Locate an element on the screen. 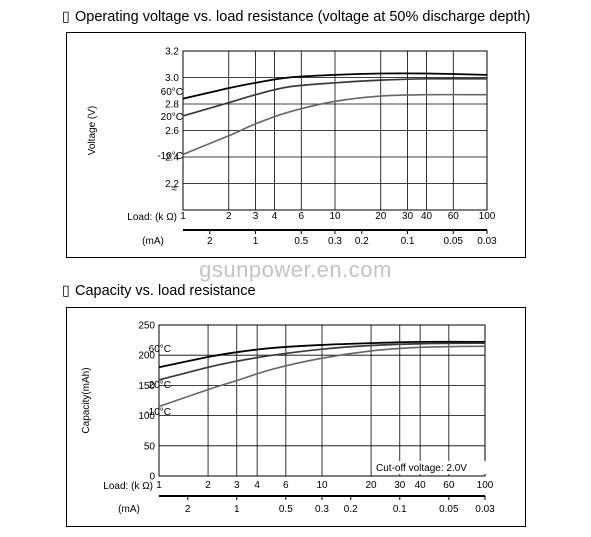  y-axis-label: Voltage (V) is located at coordinates (92, 130).